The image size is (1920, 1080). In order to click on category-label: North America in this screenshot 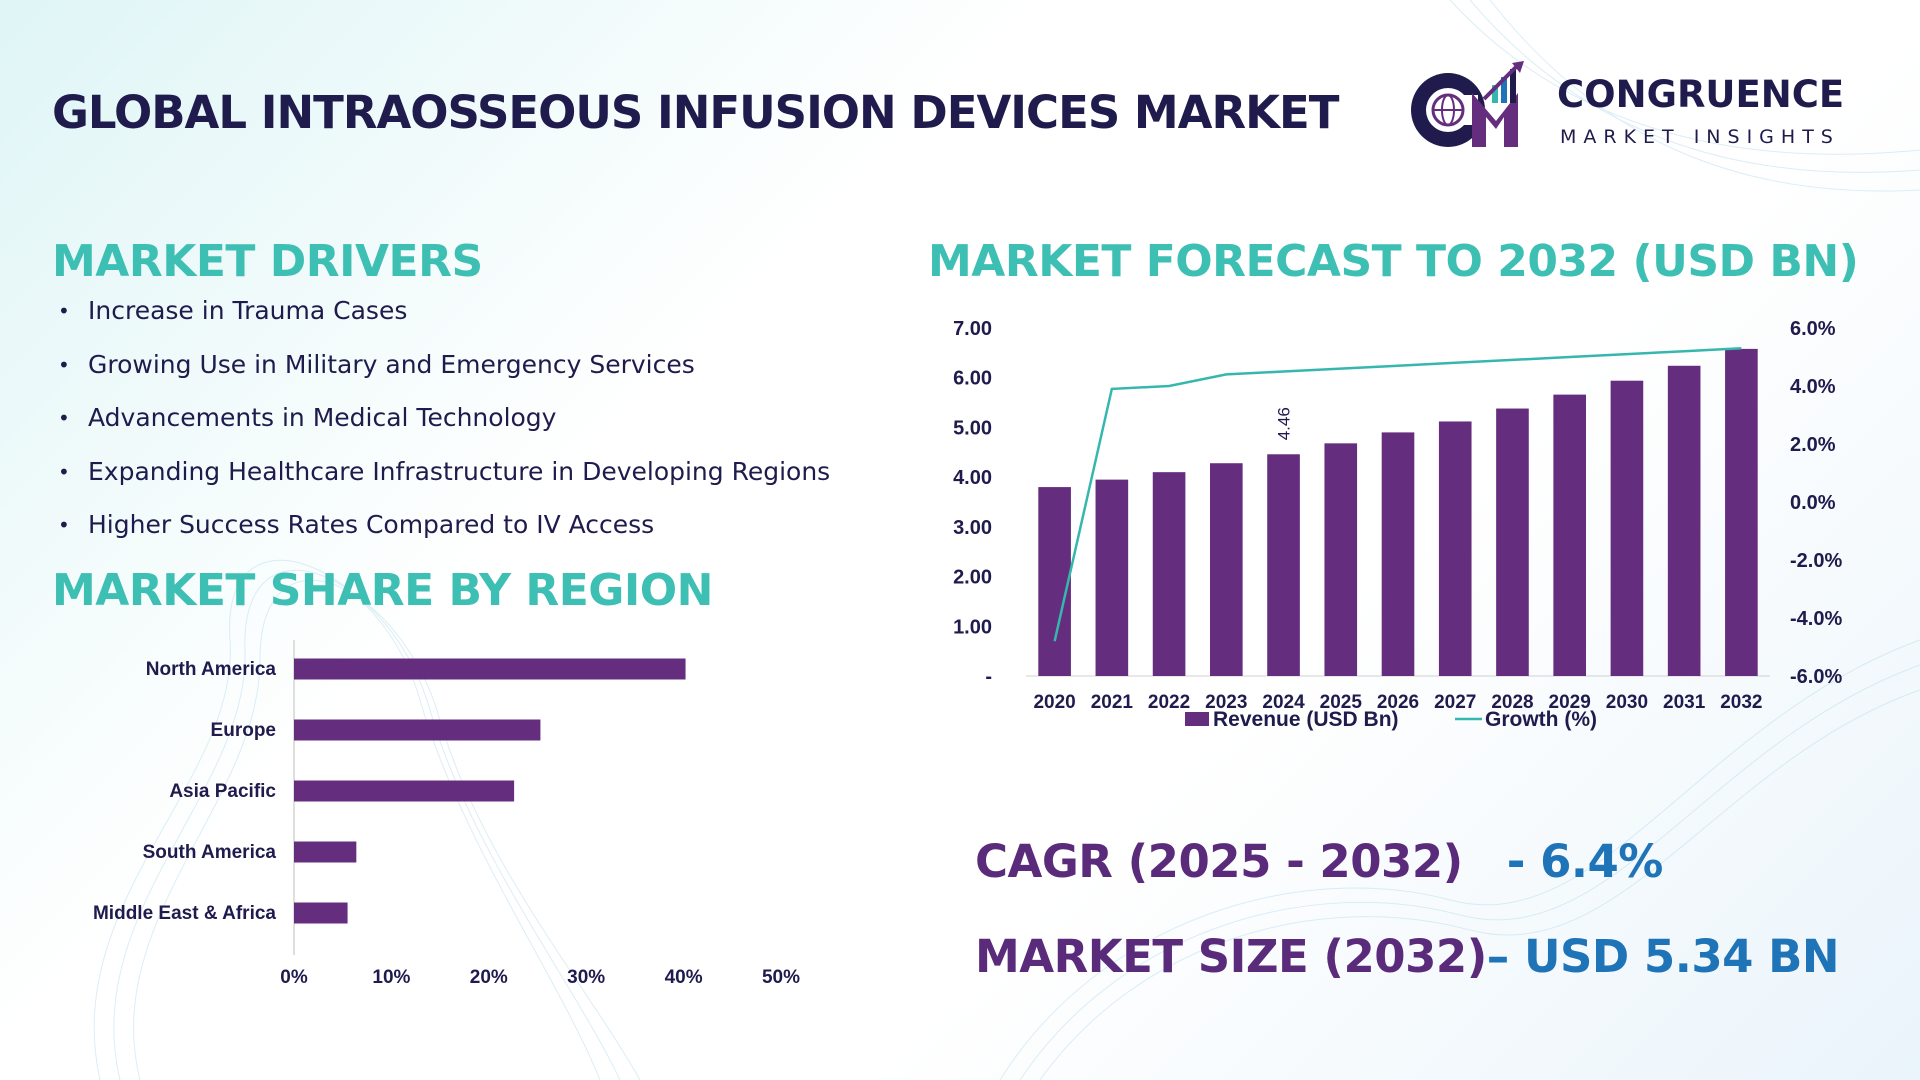, I will do `click(211, 669)`.